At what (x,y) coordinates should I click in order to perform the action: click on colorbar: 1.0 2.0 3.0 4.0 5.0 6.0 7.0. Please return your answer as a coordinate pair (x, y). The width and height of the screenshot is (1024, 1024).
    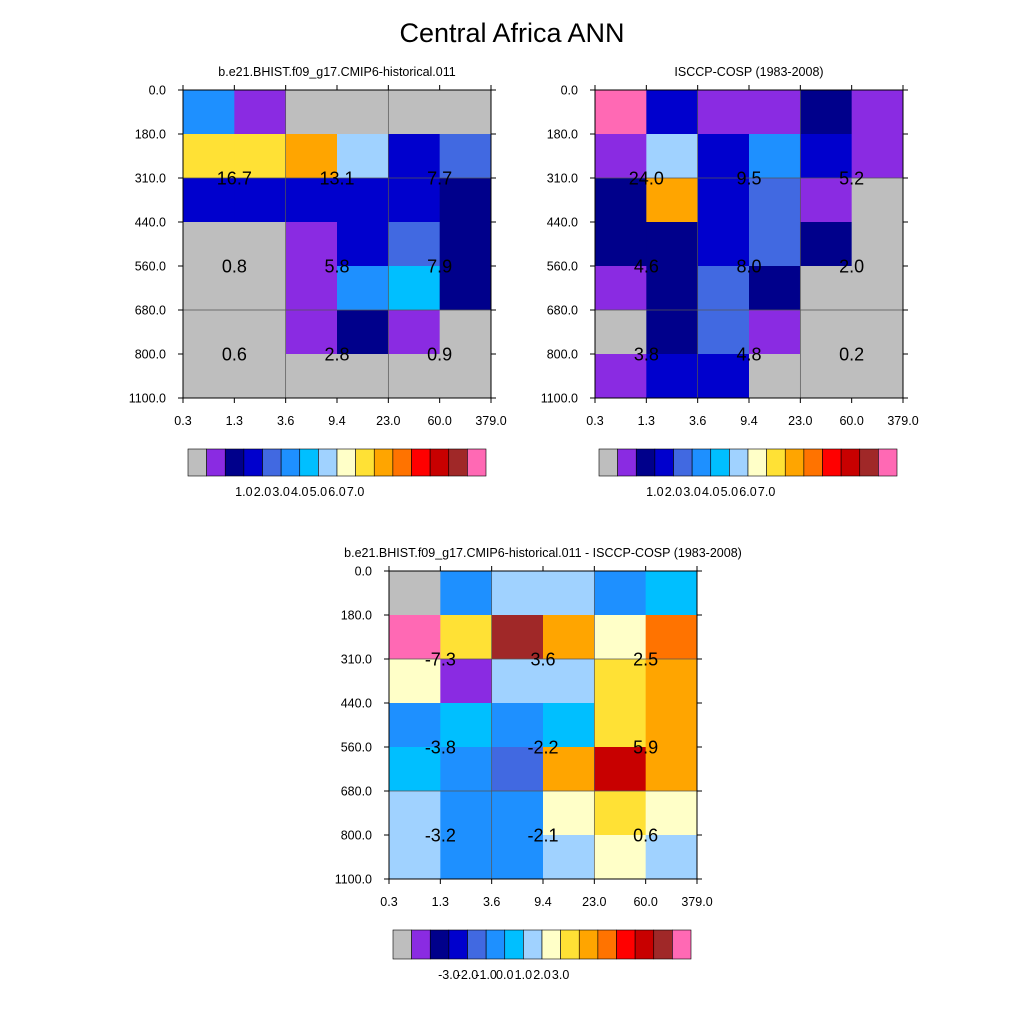
    Looking at the image, I should click on (748, 473).